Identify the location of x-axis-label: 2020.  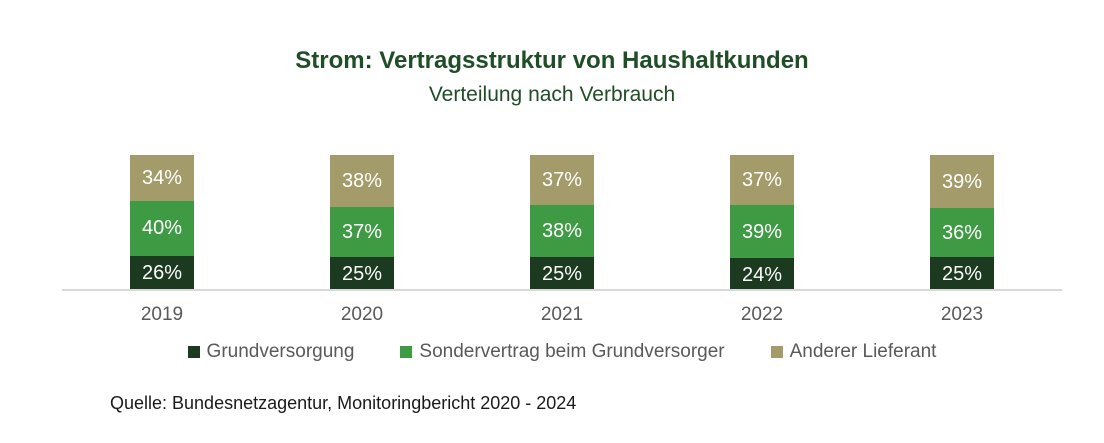
(362, 314).